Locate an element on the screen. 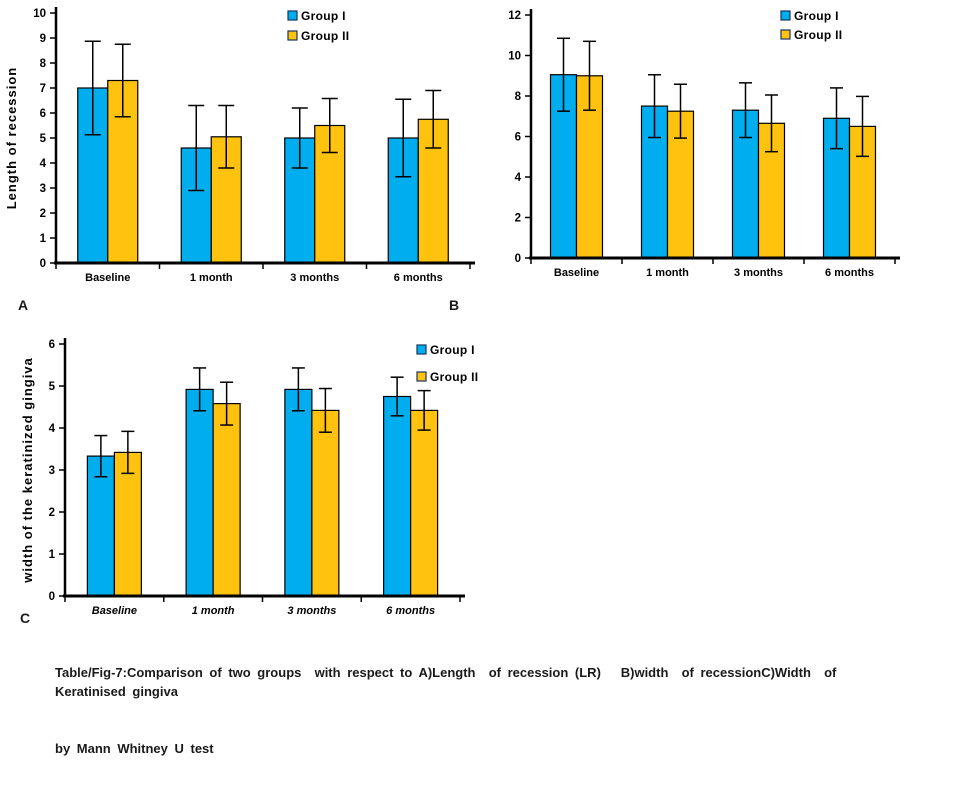 This screenshot has height=796, width=960. panel-label-a: A is located at coordinates (23, 305).